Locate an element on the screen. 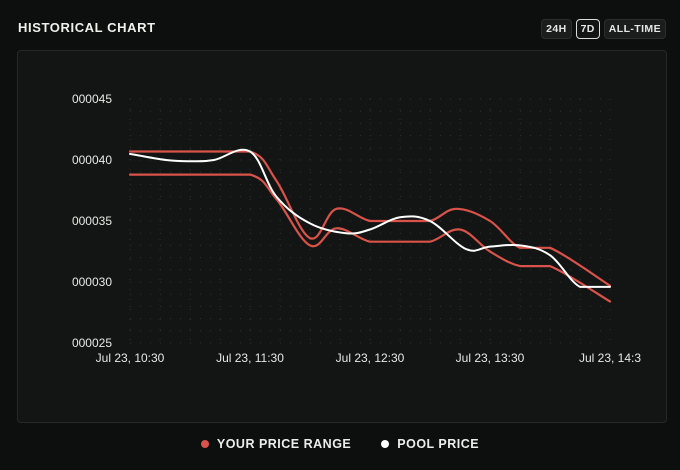  timeframe-all-time-button: ALL-TIME is located at coordinates (634, 29).